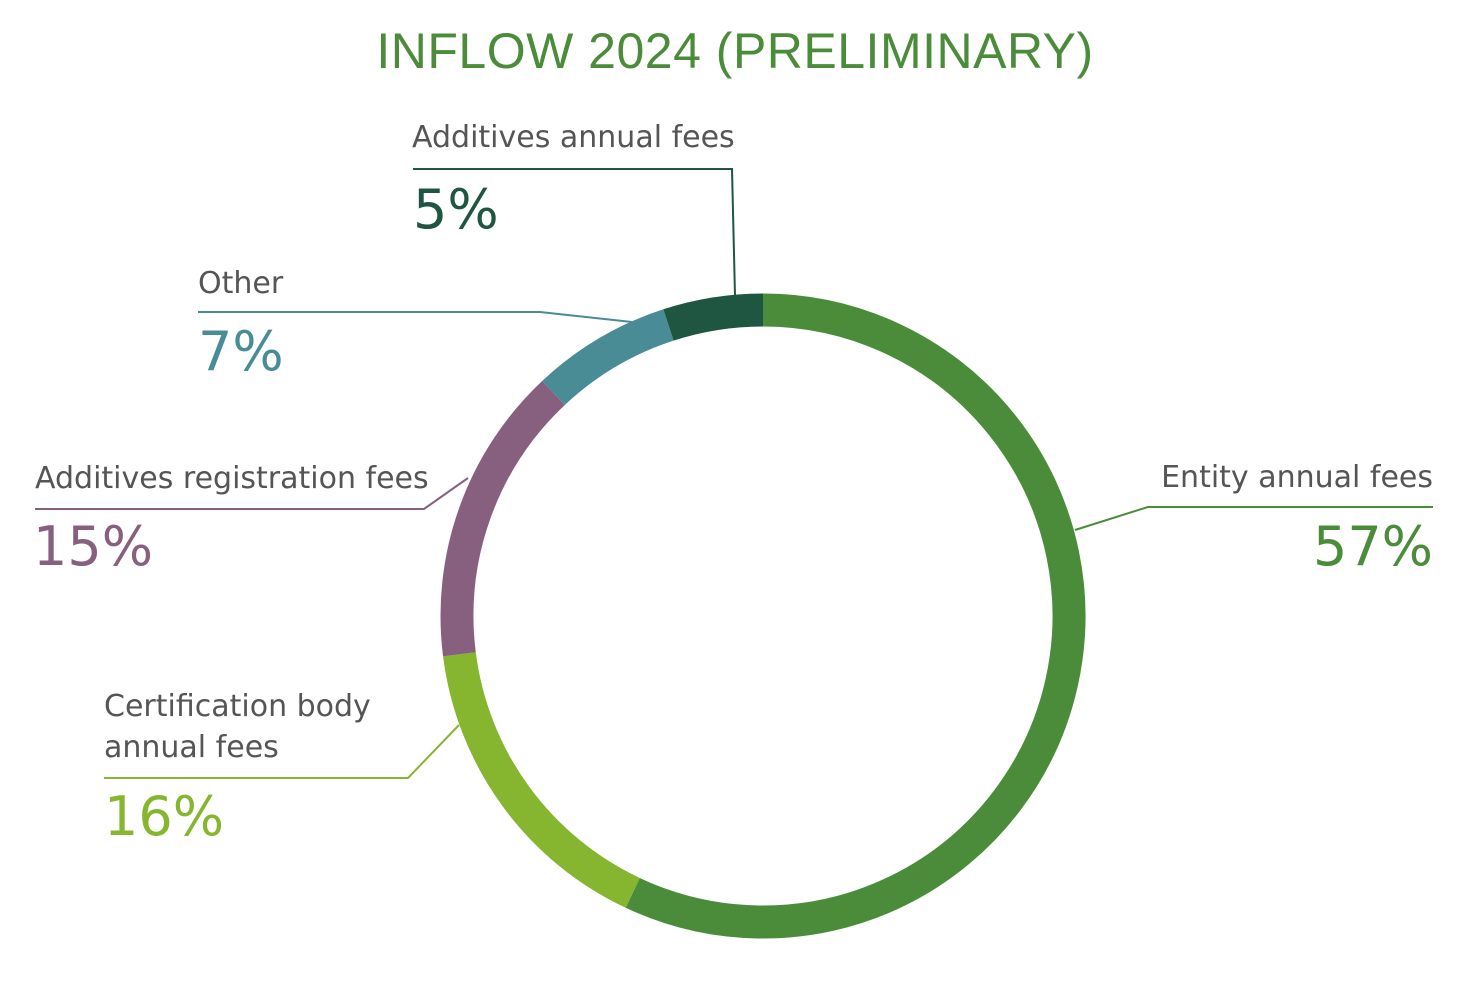 This screenshot has width=1470, height=982. Describe the element at coordinates (713, 317) in the screenshot. I see `slice-additives-annual-fees` at that location.